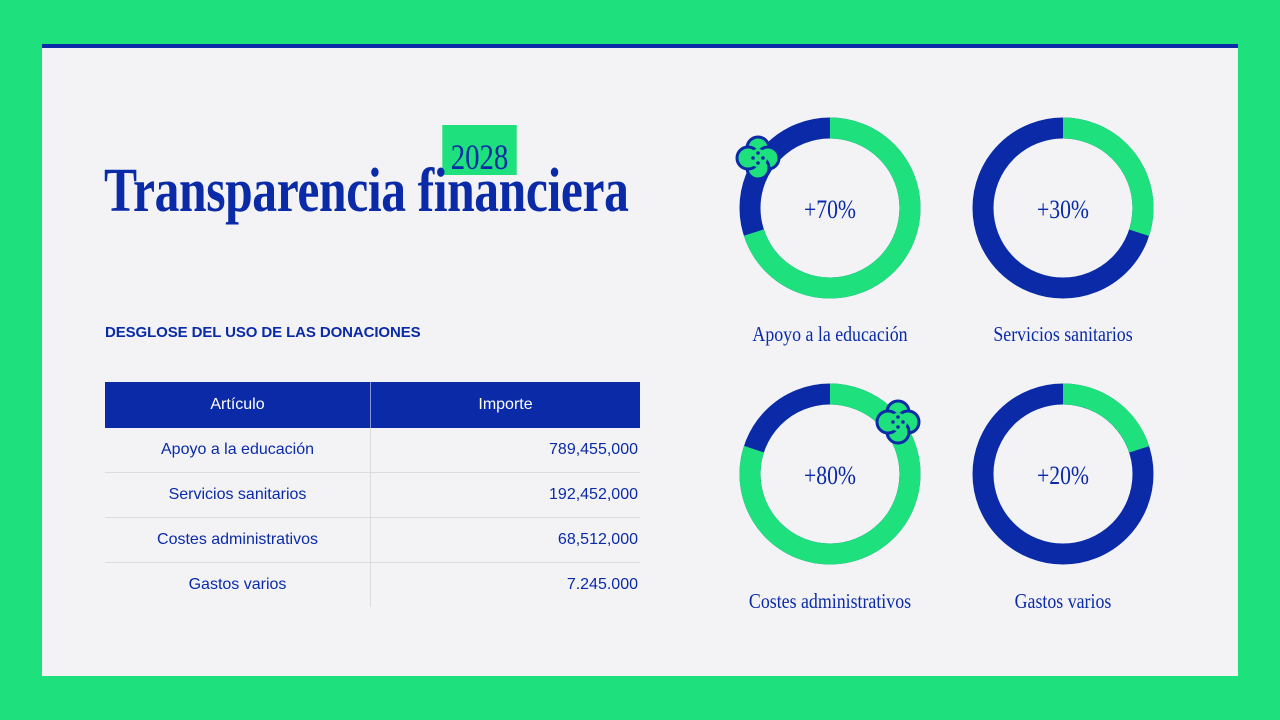  Describe the element at coordinates (505, 495) in the screenshot. I see `row-amount: 192,452,000` at that location.